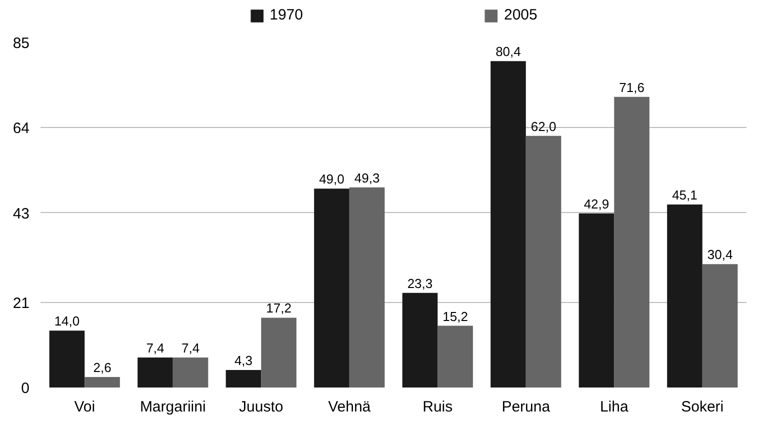 This screenshot has height=435, width=776. What do you see at coordinates (25, 388) in the screenshot?
I see `y-tick-label: 0` at bounding box center [25, 388].